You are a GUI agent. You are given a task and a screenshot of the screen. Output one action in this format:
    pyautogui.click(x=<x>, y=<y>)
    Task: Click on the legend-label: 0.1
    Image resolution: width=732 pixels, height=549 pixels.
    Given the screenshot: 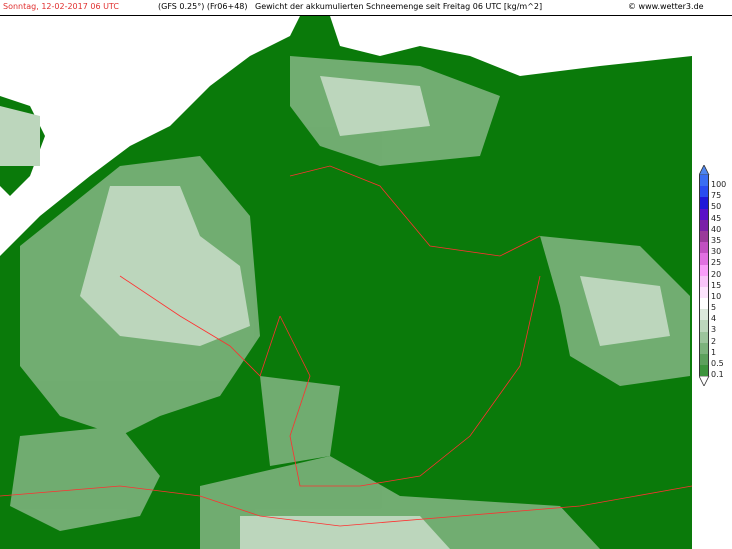 What is the action you would take?
    pyautogui.click(x=717, y=375)
    